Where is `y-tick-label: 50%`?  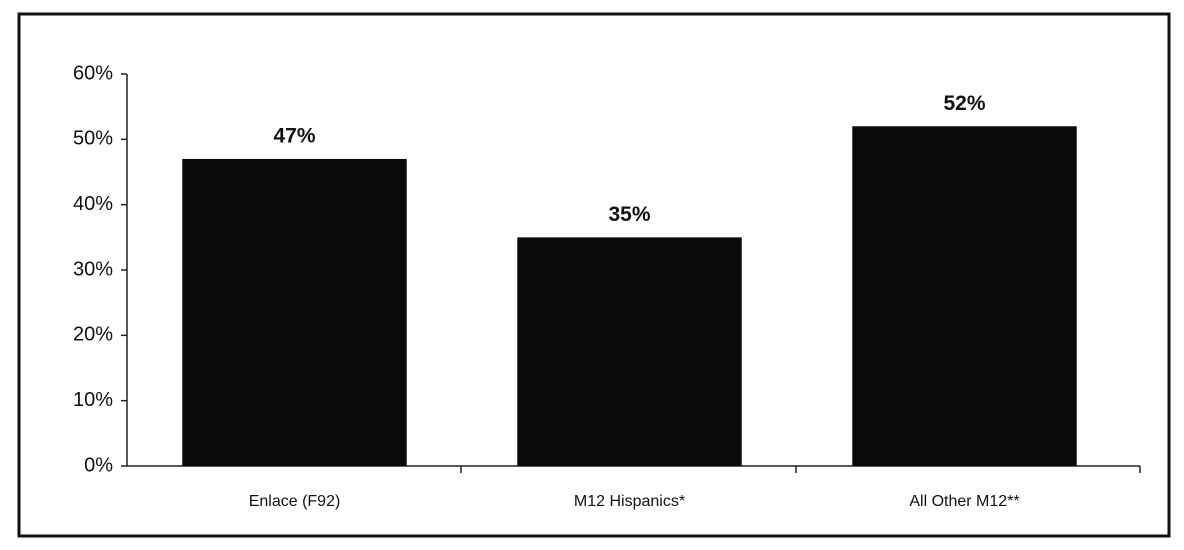
y-tick-label: 50% is located at coordinates (93, 139).